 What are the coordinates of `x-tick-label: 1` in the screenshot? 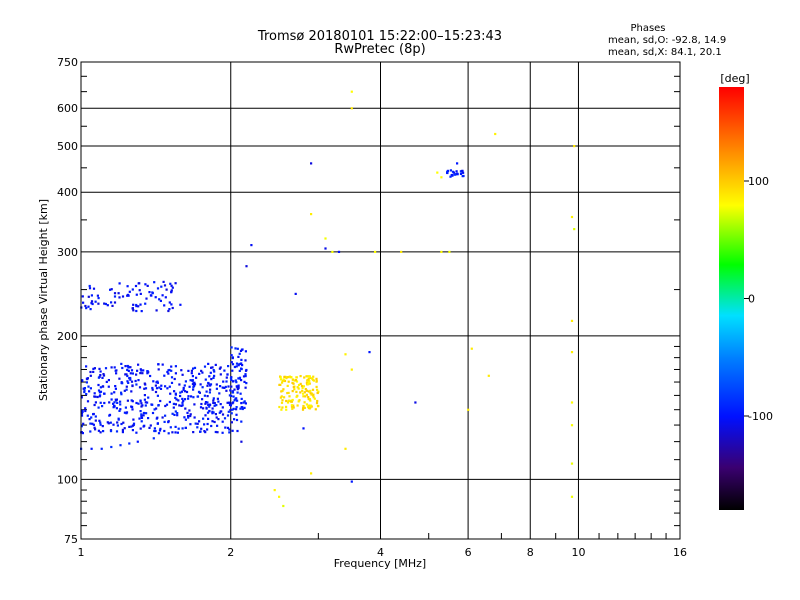 It's located at (81, 552).